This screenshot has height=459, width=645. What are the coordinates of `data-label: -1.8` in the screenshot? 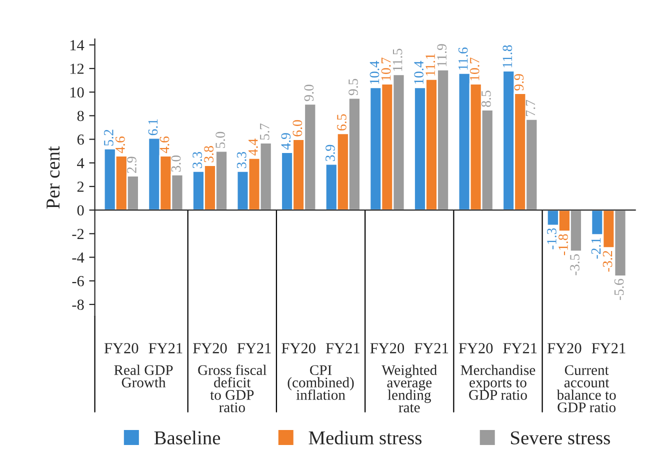 It's located at (563, 245).